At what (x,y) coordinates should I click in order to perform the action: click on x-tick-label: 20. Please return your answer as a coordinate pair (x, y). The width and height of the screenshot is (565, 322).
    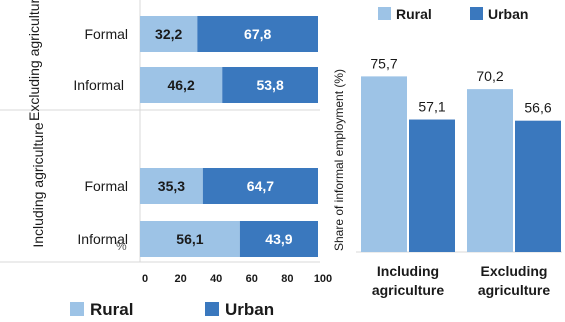
    Looking at the image, I should click on (180, 279).